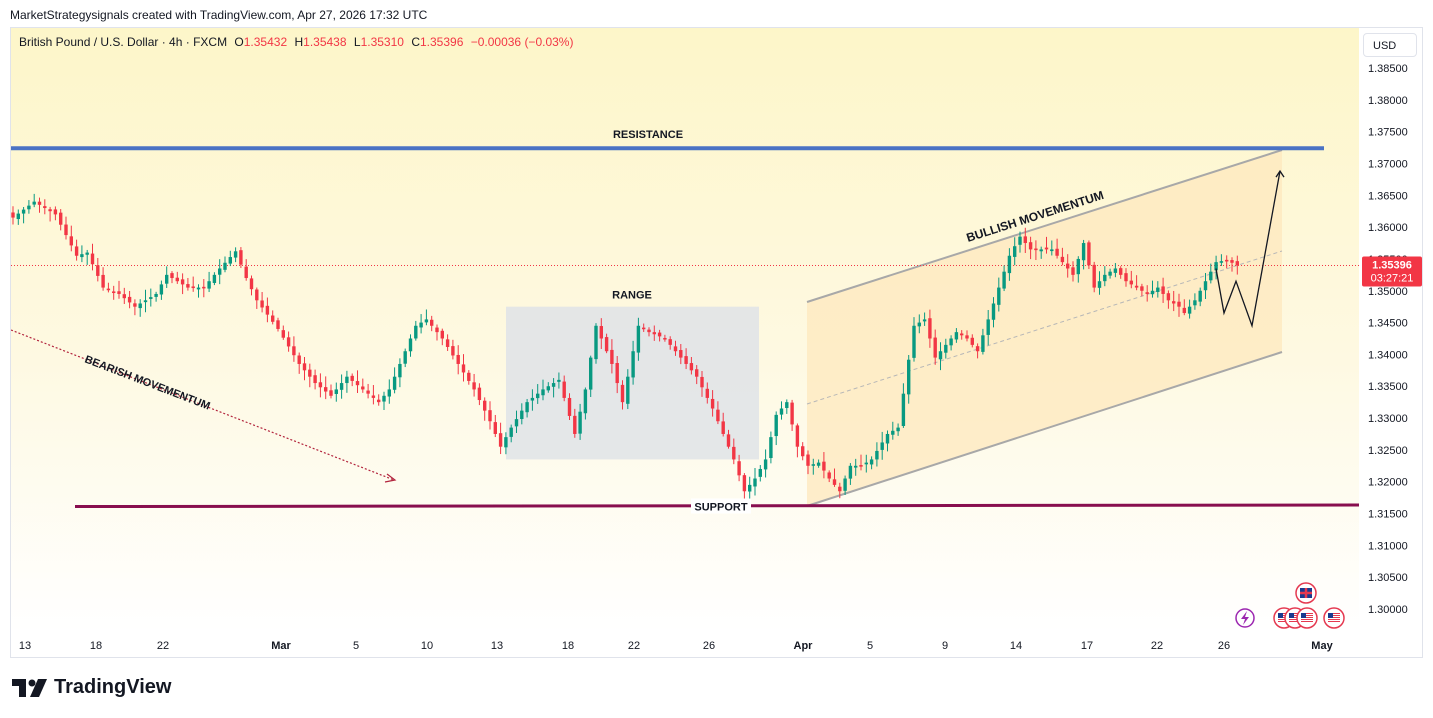 The image size is (1433, 718). Describe the element at coordinates (91, 687) in the screenshot. I see `tradingview-logo: TradingView` at that location.